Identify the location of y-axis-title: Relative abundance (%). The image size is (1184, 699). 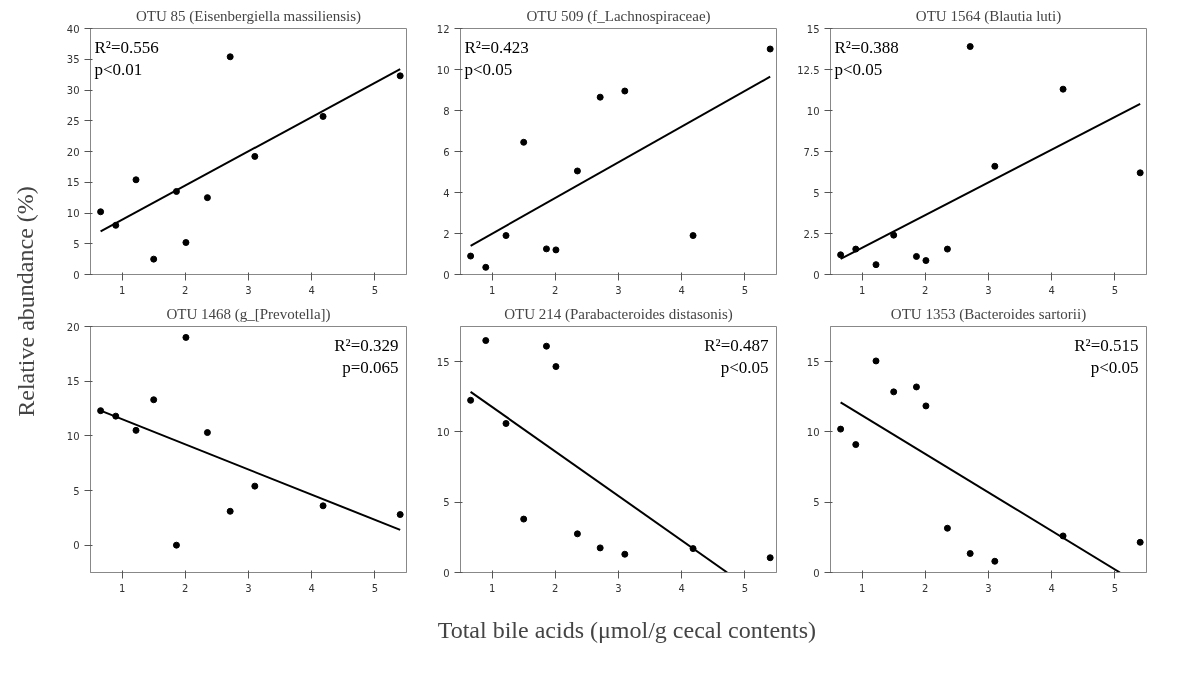
(25, 301).